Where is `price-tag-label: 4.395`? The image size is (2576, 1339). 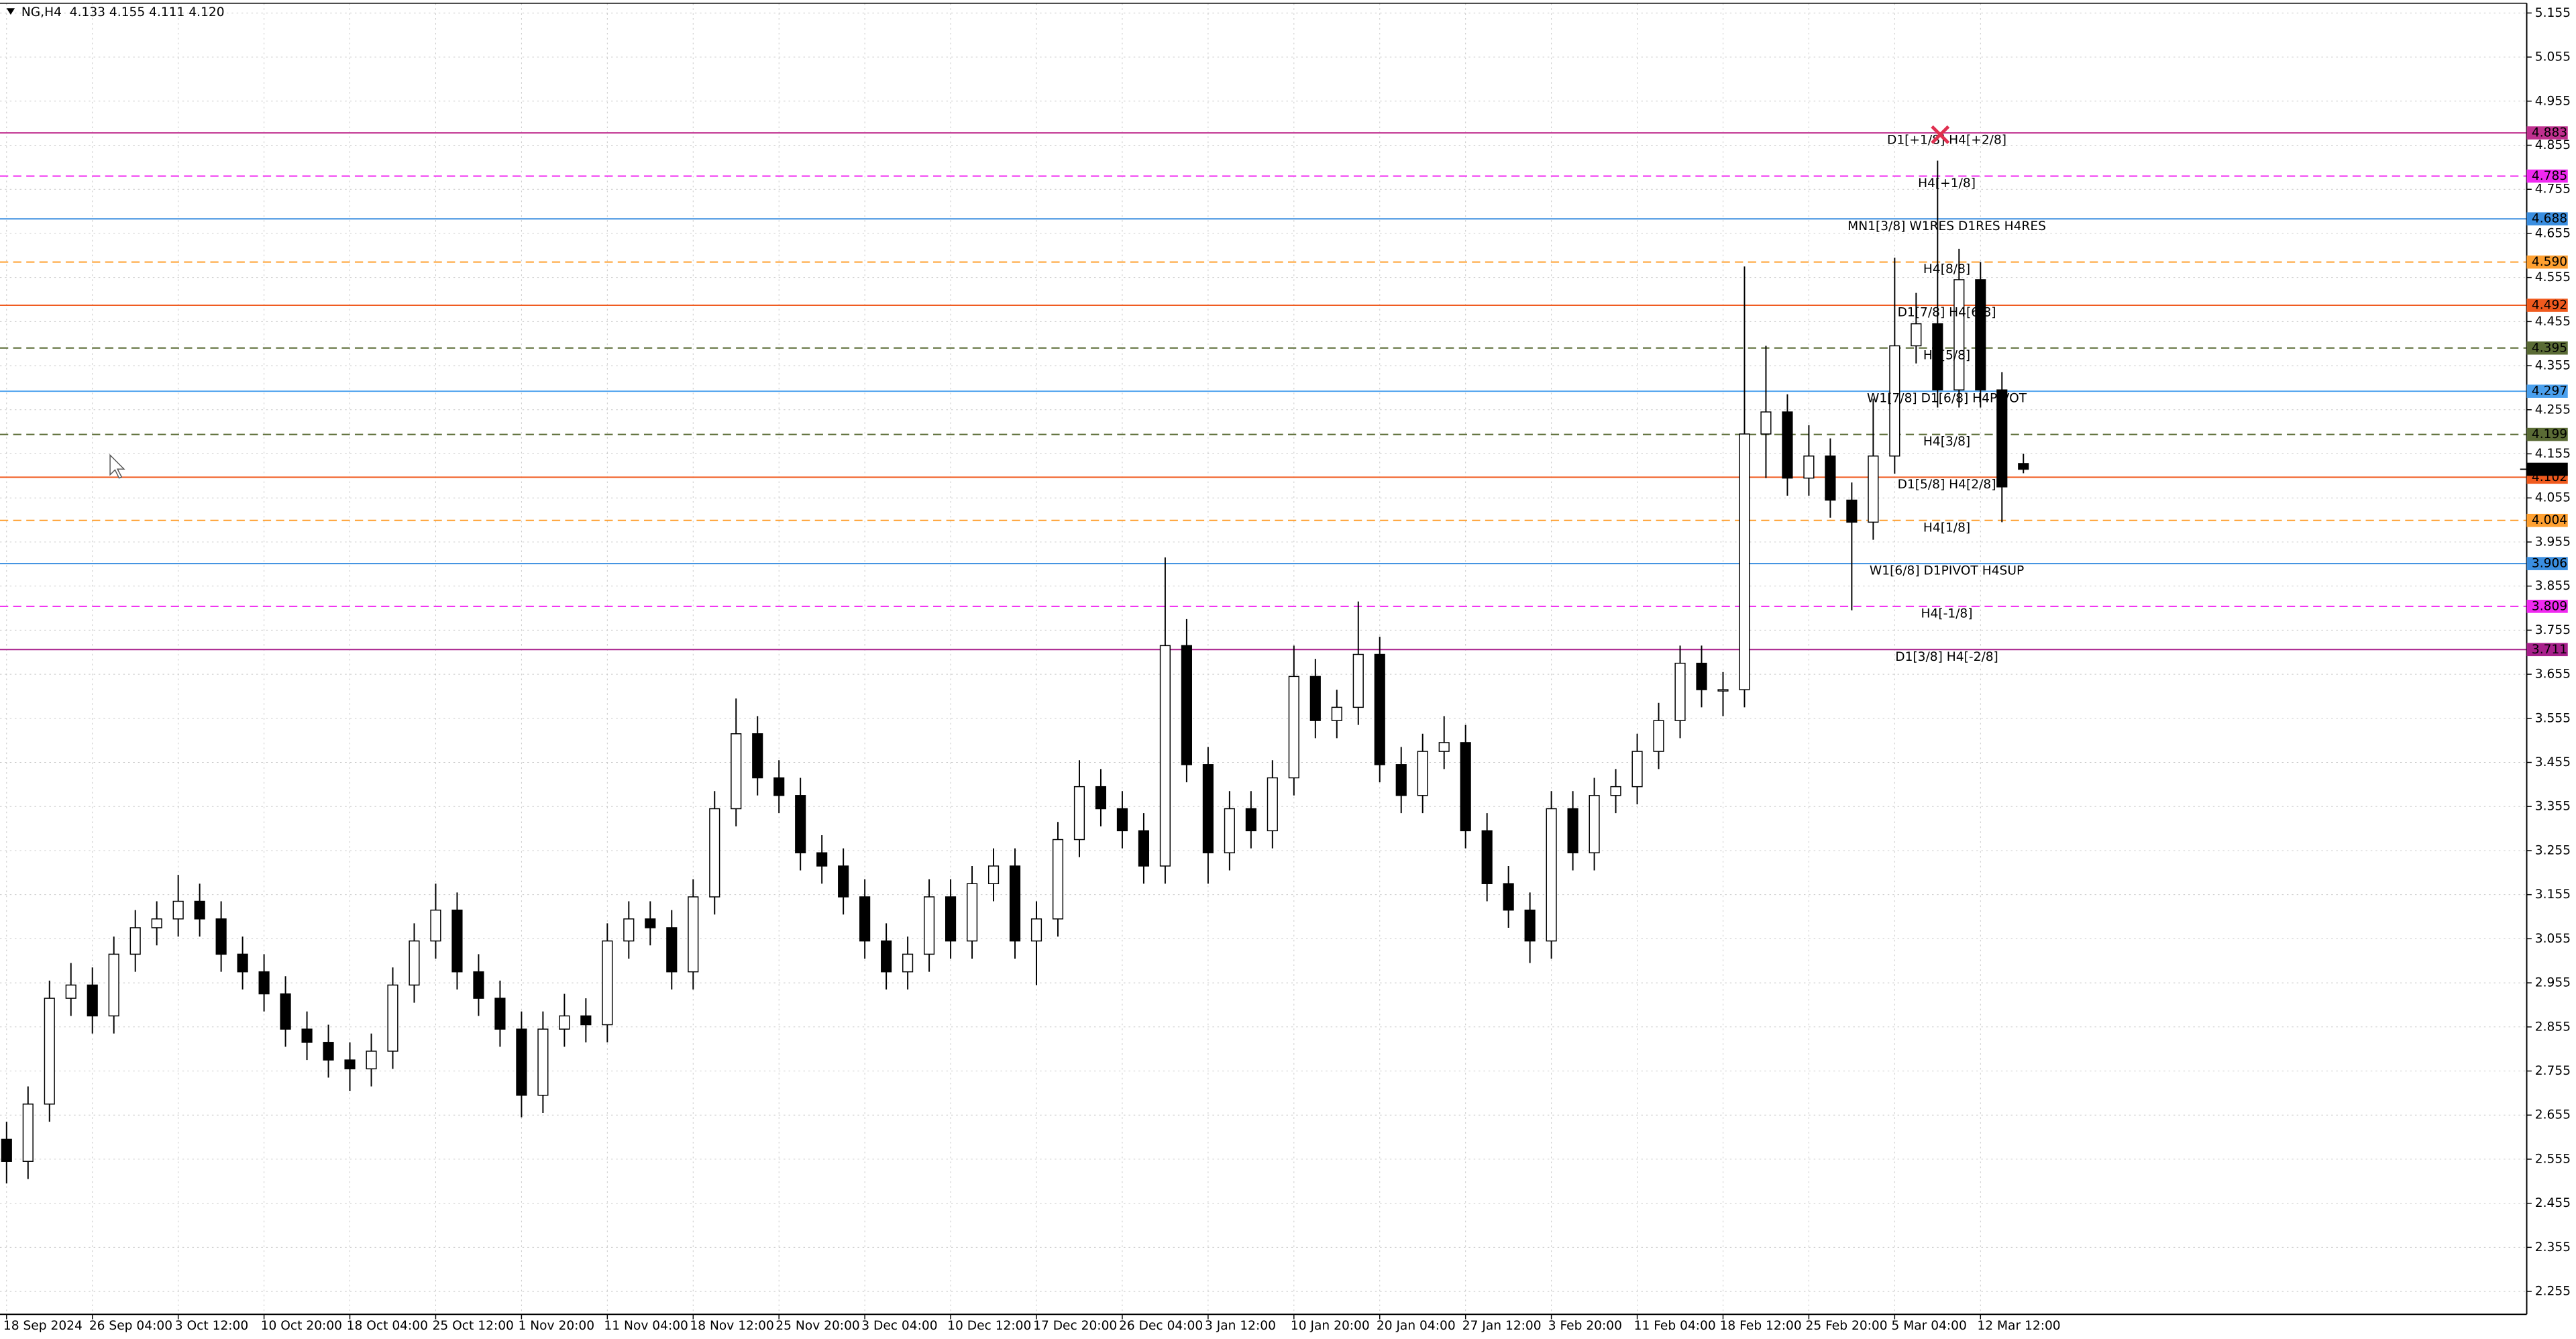 price-tag-label: 4.395 is located at coordinates (2549, 348).